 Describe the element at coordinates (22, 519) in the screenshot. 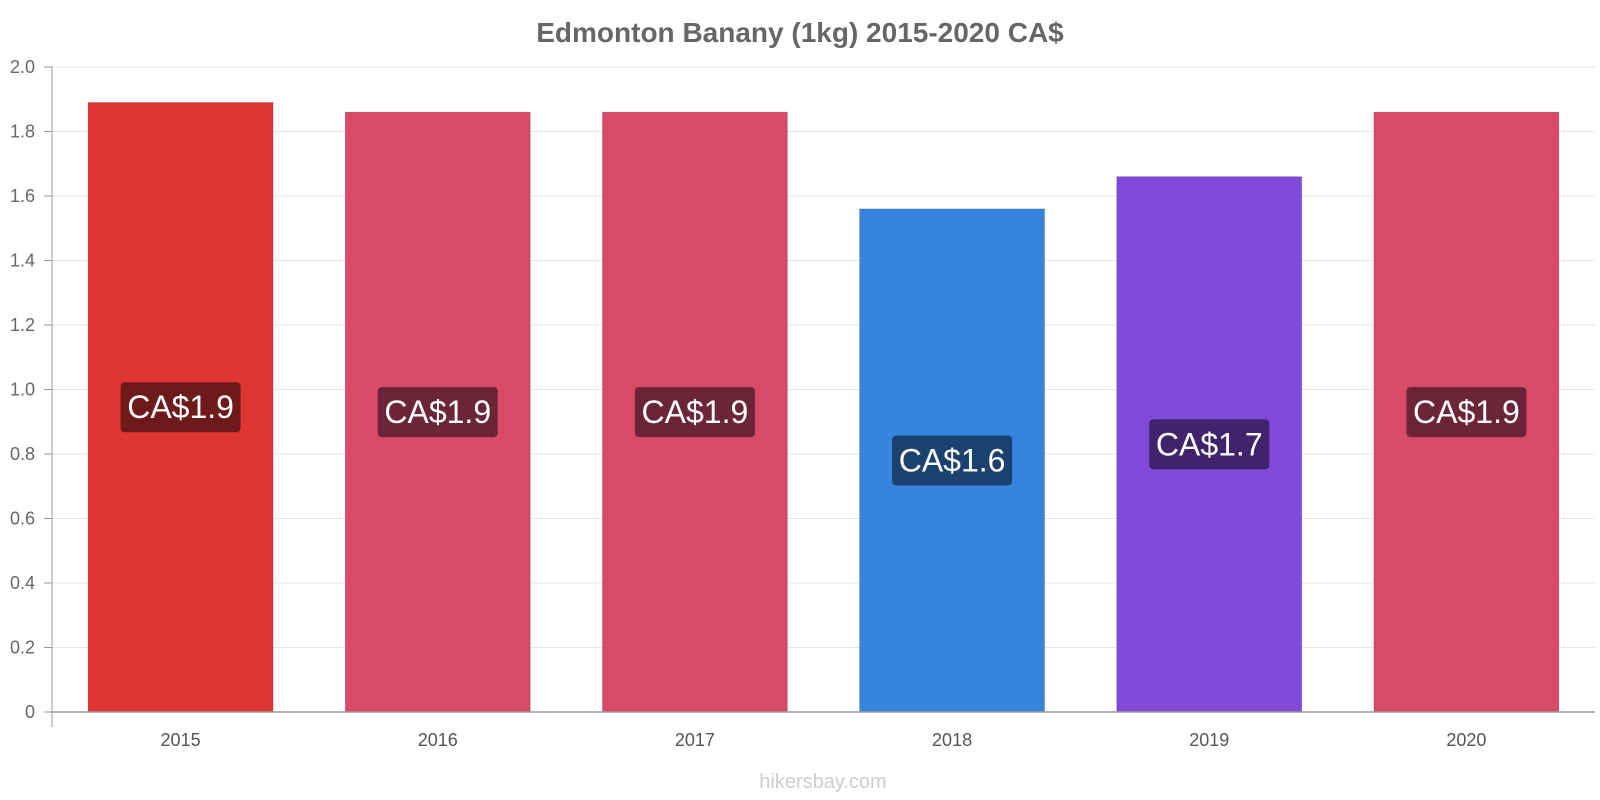

I see `y-tick-label: 0.6` at that location.